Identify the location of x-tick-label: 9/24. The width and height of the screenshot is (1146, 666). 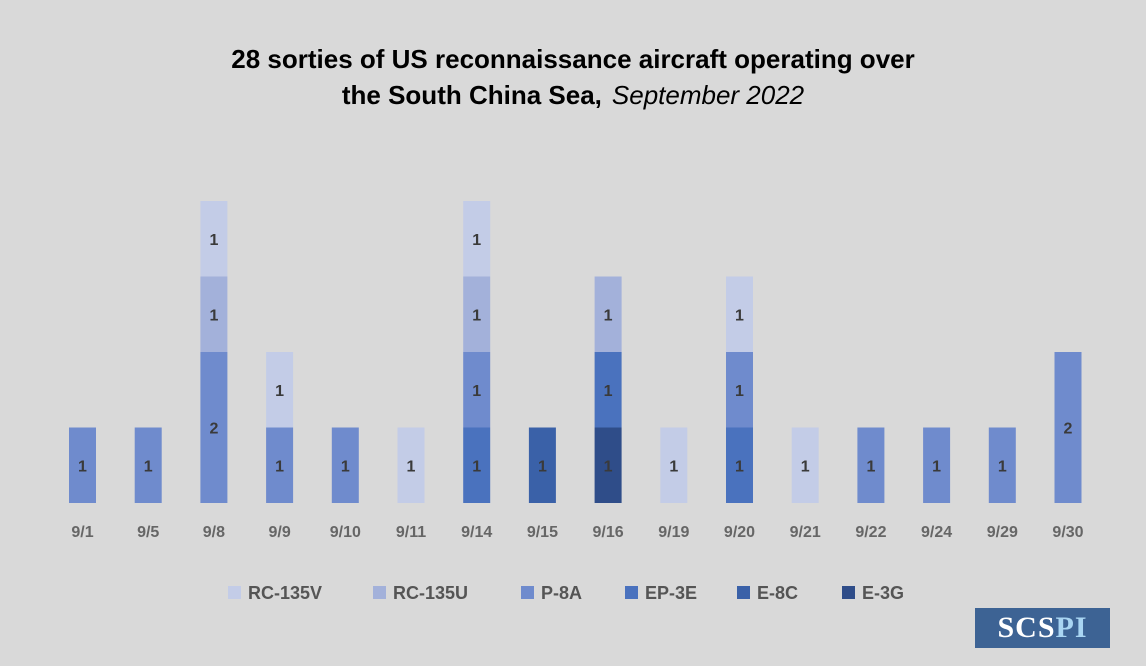
(936, 532).